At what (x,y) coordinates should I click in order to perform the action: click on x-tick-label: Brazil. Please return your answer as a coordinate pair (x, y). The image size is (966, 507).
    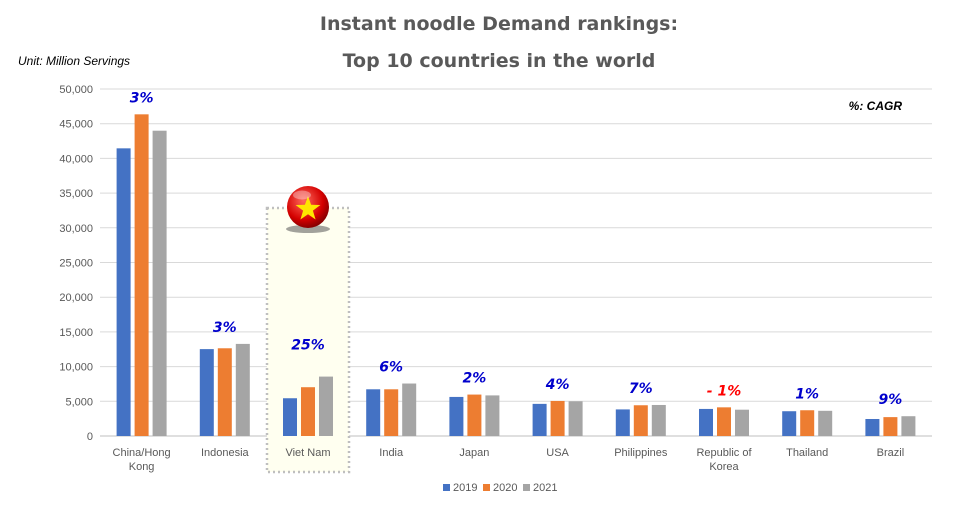
    Looking at the image, I should click on (891, 453).